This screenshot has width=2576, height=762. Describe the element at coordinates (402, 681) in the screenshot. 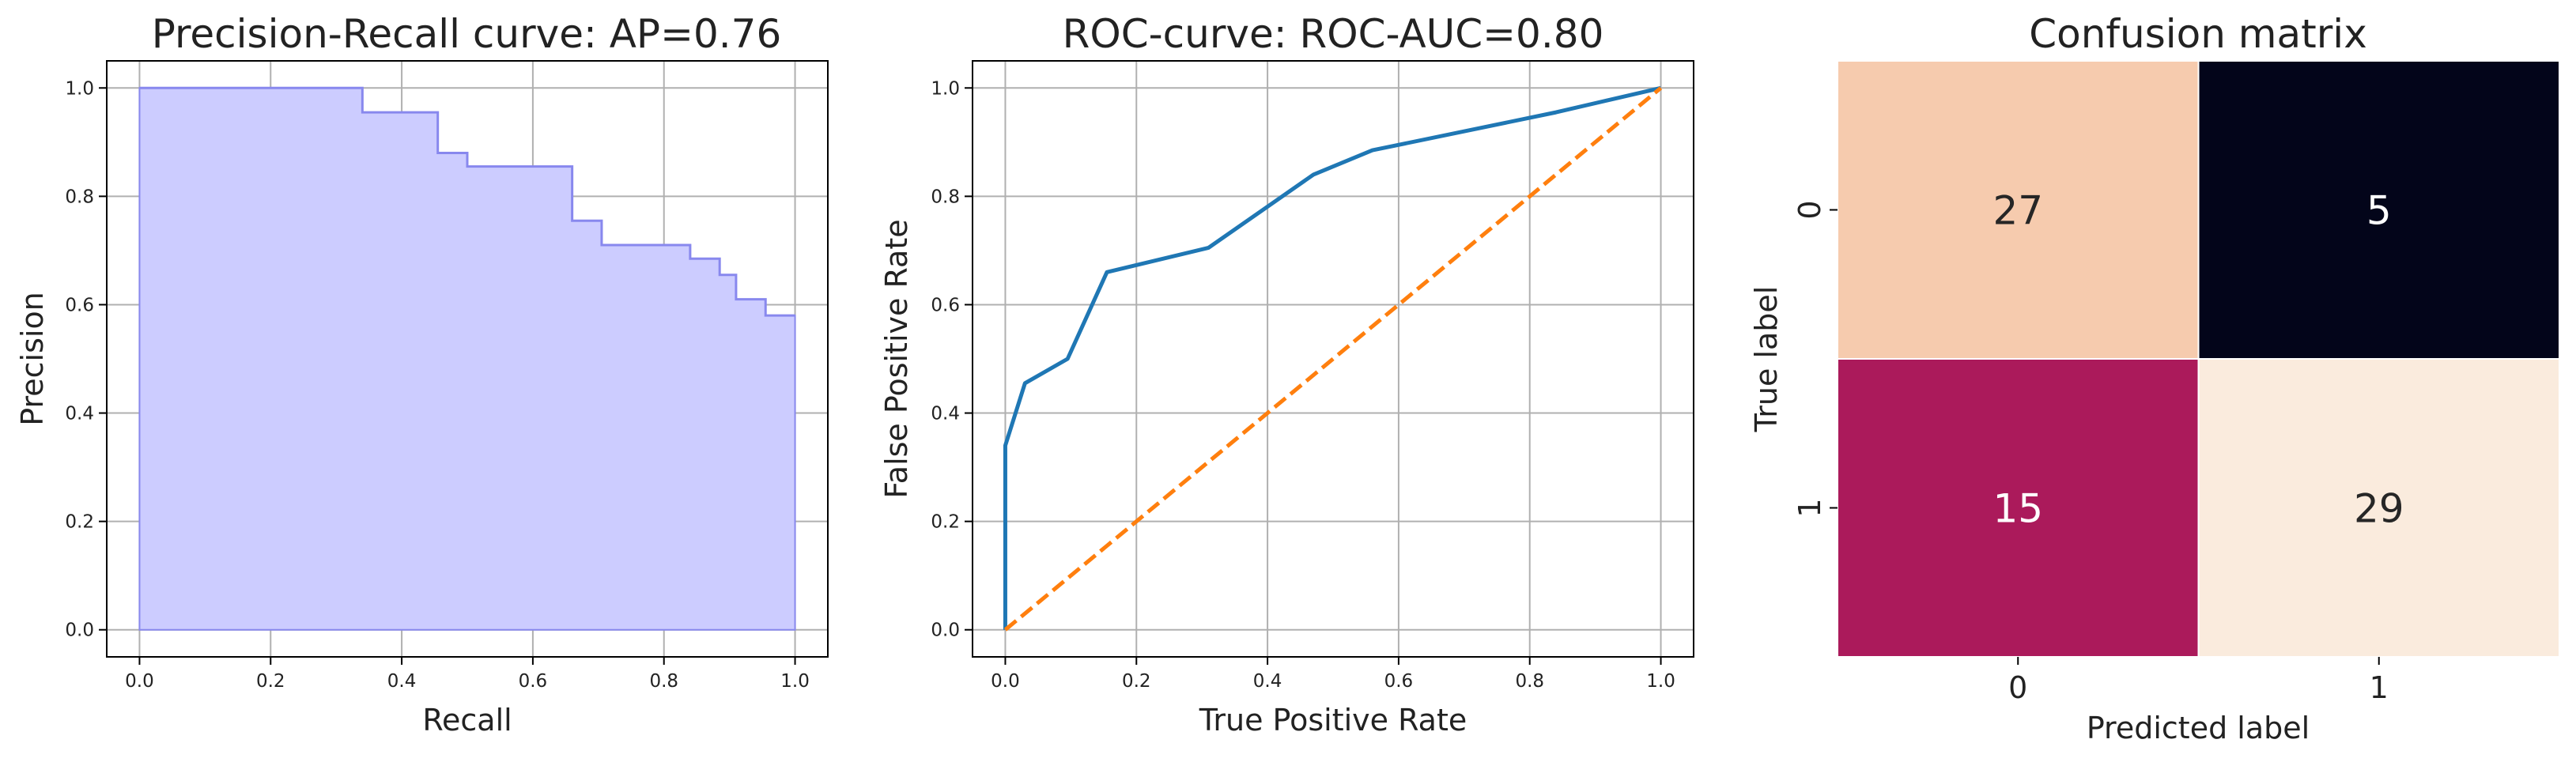

I see `pr-xtick-label: 0.4` at that location.